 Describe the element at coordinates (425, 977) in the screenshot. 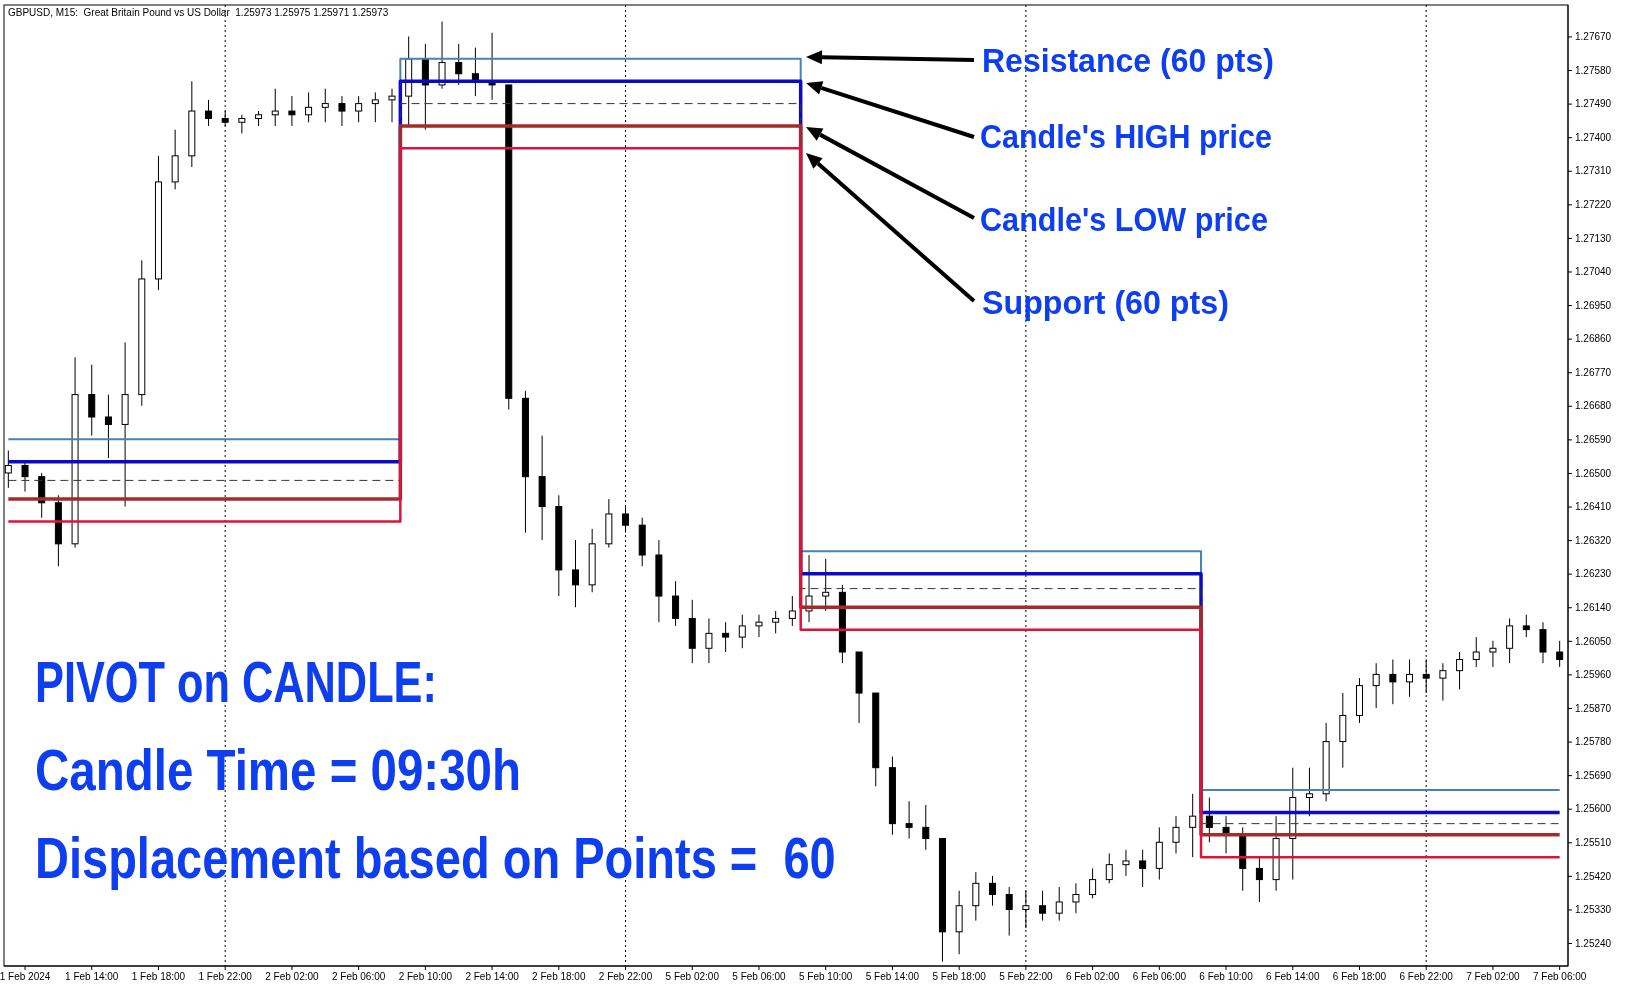

I see `x-tick-label: 2 Feb 10:00` at that location.